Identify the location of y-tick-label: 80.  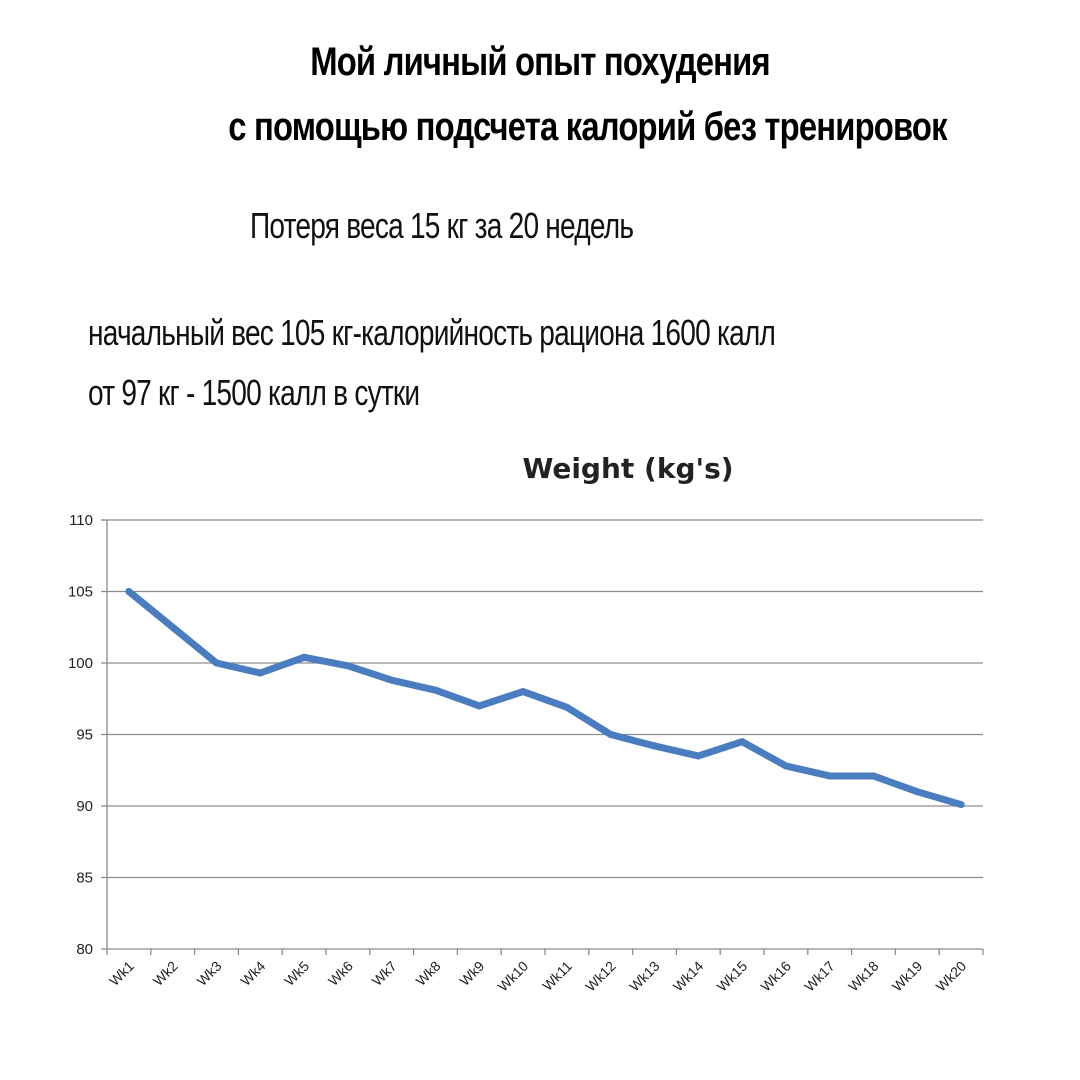
(84, 949).